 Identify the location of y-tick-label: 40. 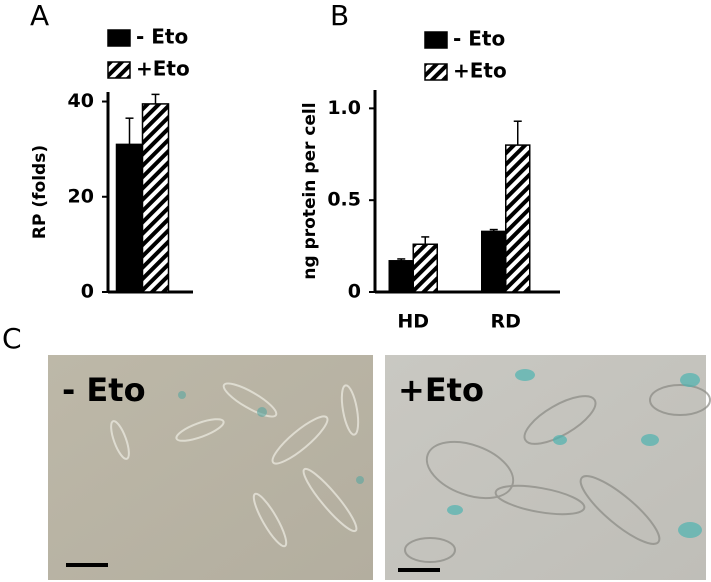
(81, 101).